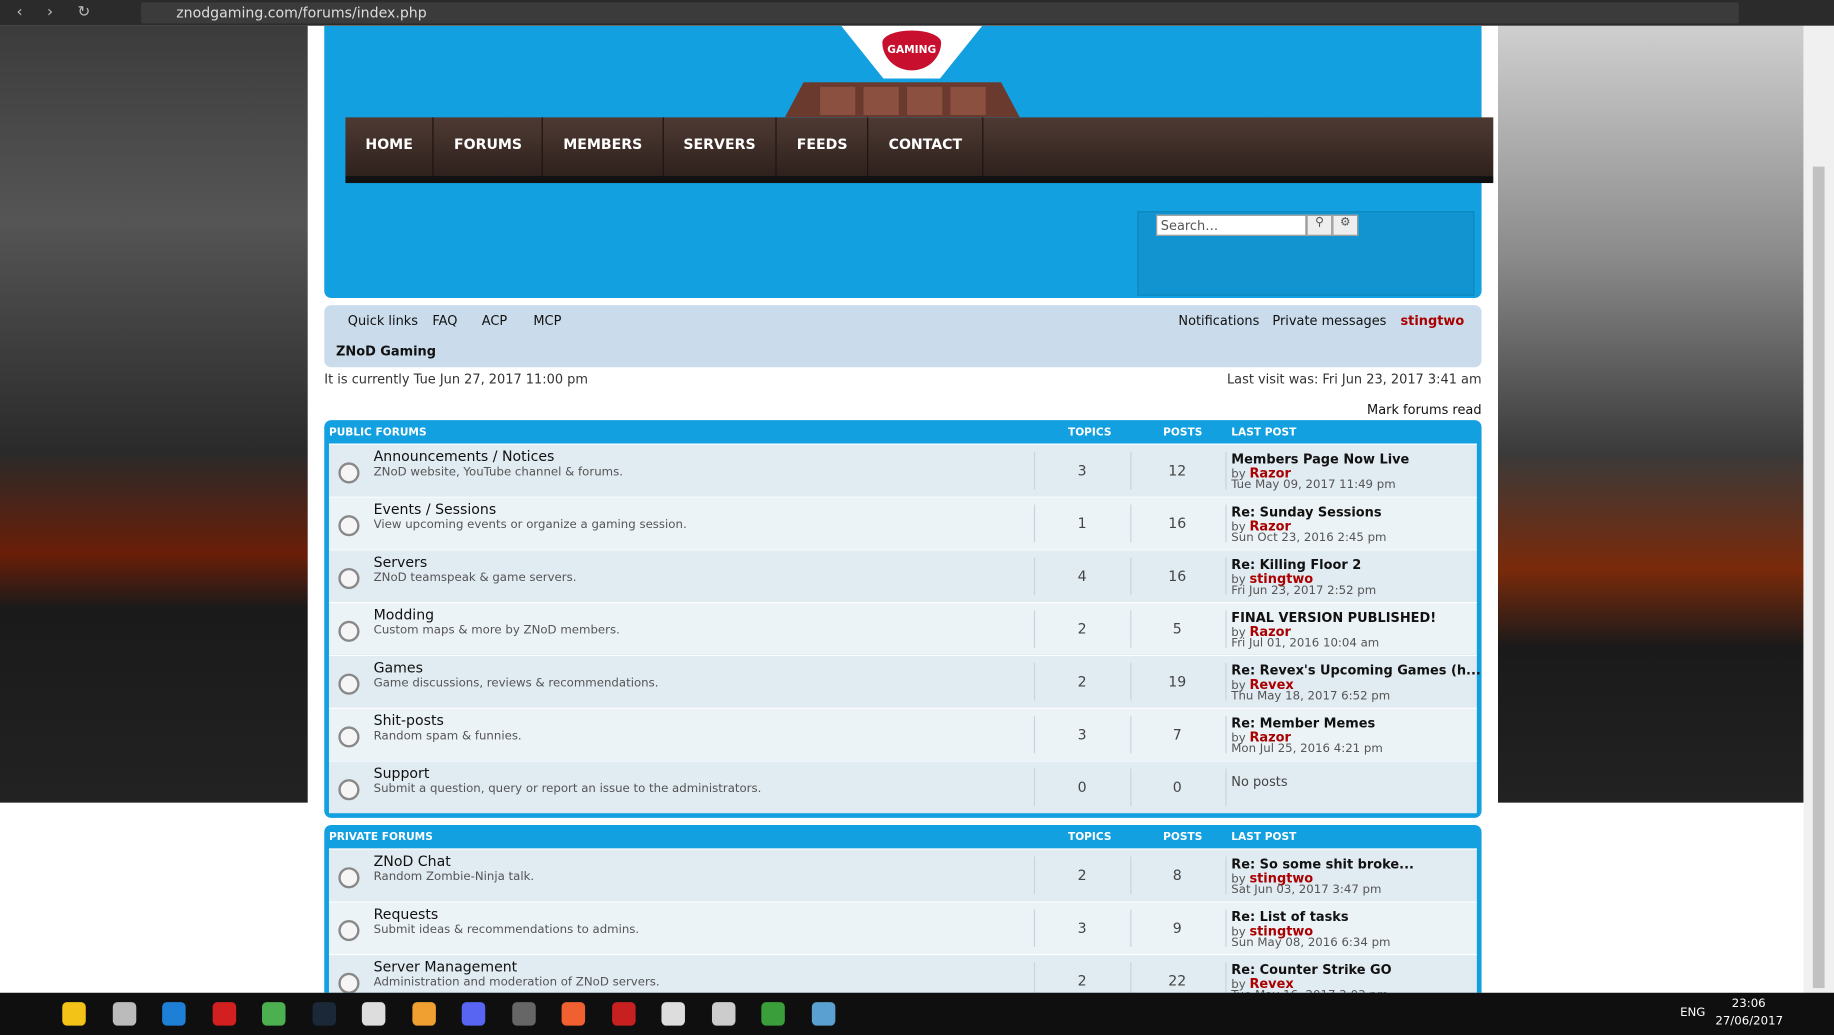  Describe the element at coordinates (50, 12) in the screenshot. I see `forward-button: ›` at that location.